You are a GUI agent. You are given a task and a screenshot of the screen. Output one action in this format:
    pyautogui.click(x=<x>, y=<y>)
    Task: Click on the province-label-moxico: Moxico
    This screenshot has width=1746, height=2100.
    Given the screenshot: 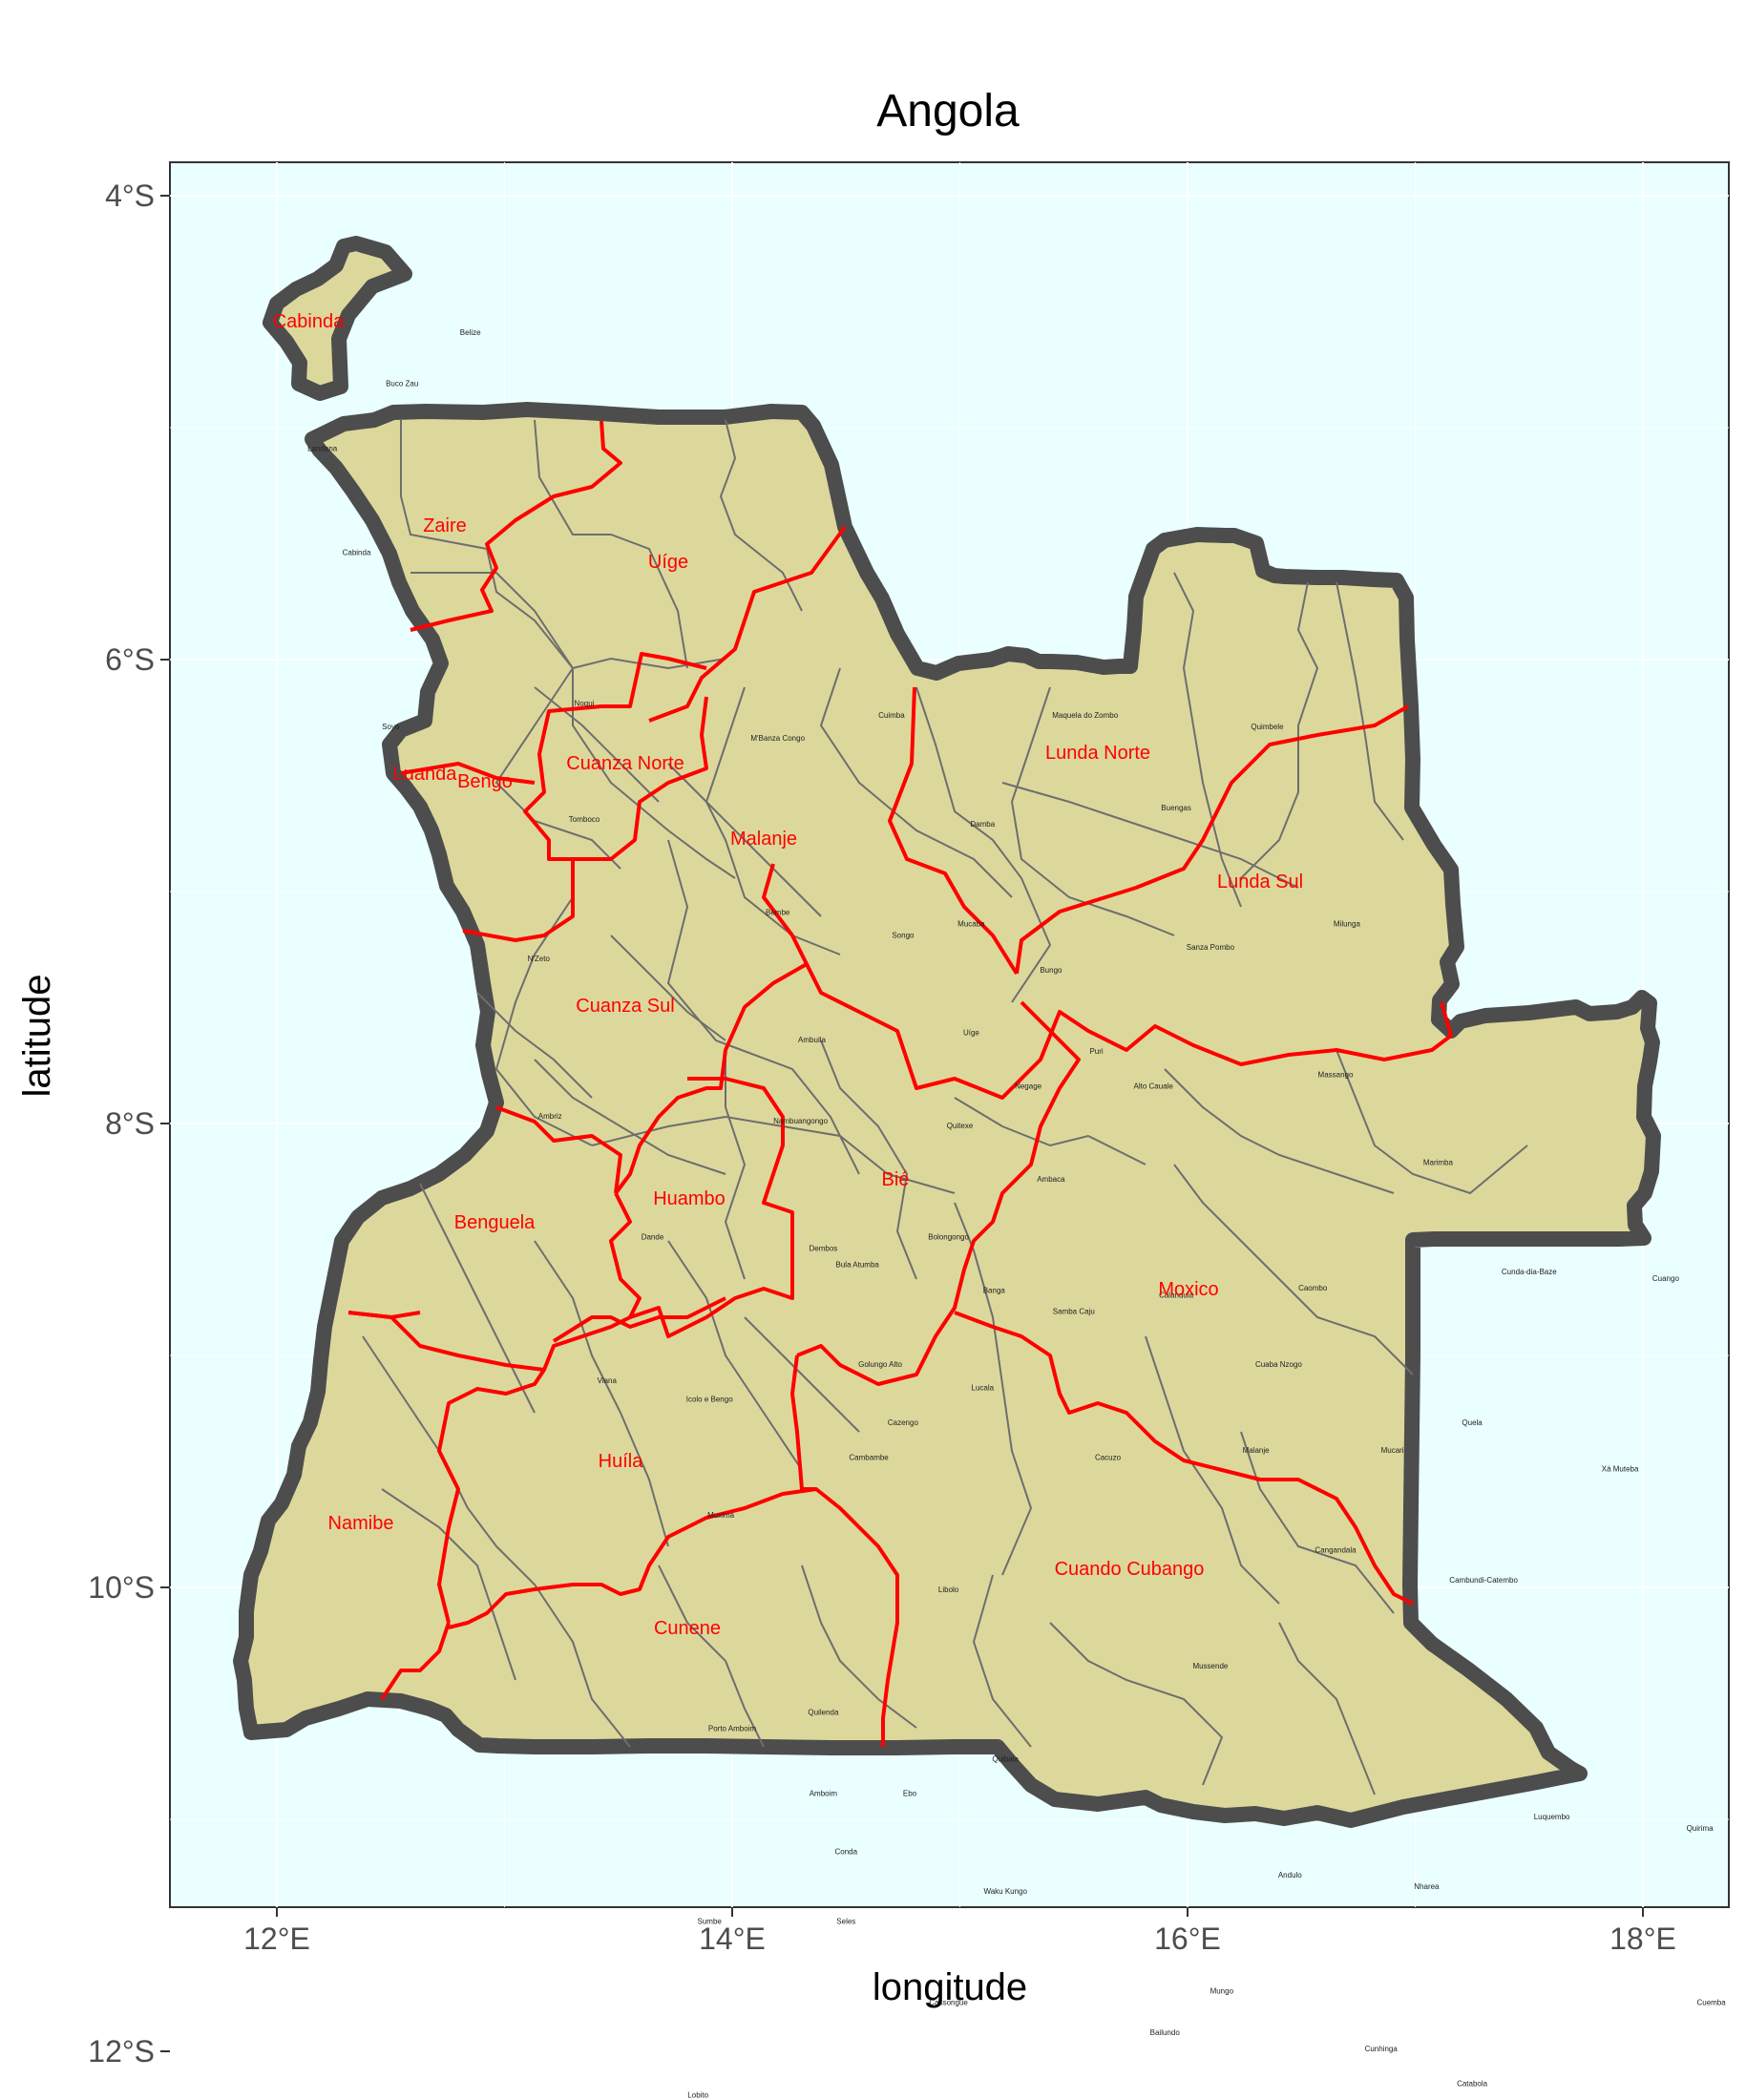 What is the action you would take?
    pyautogui.click(x=1188, y=1289)
    